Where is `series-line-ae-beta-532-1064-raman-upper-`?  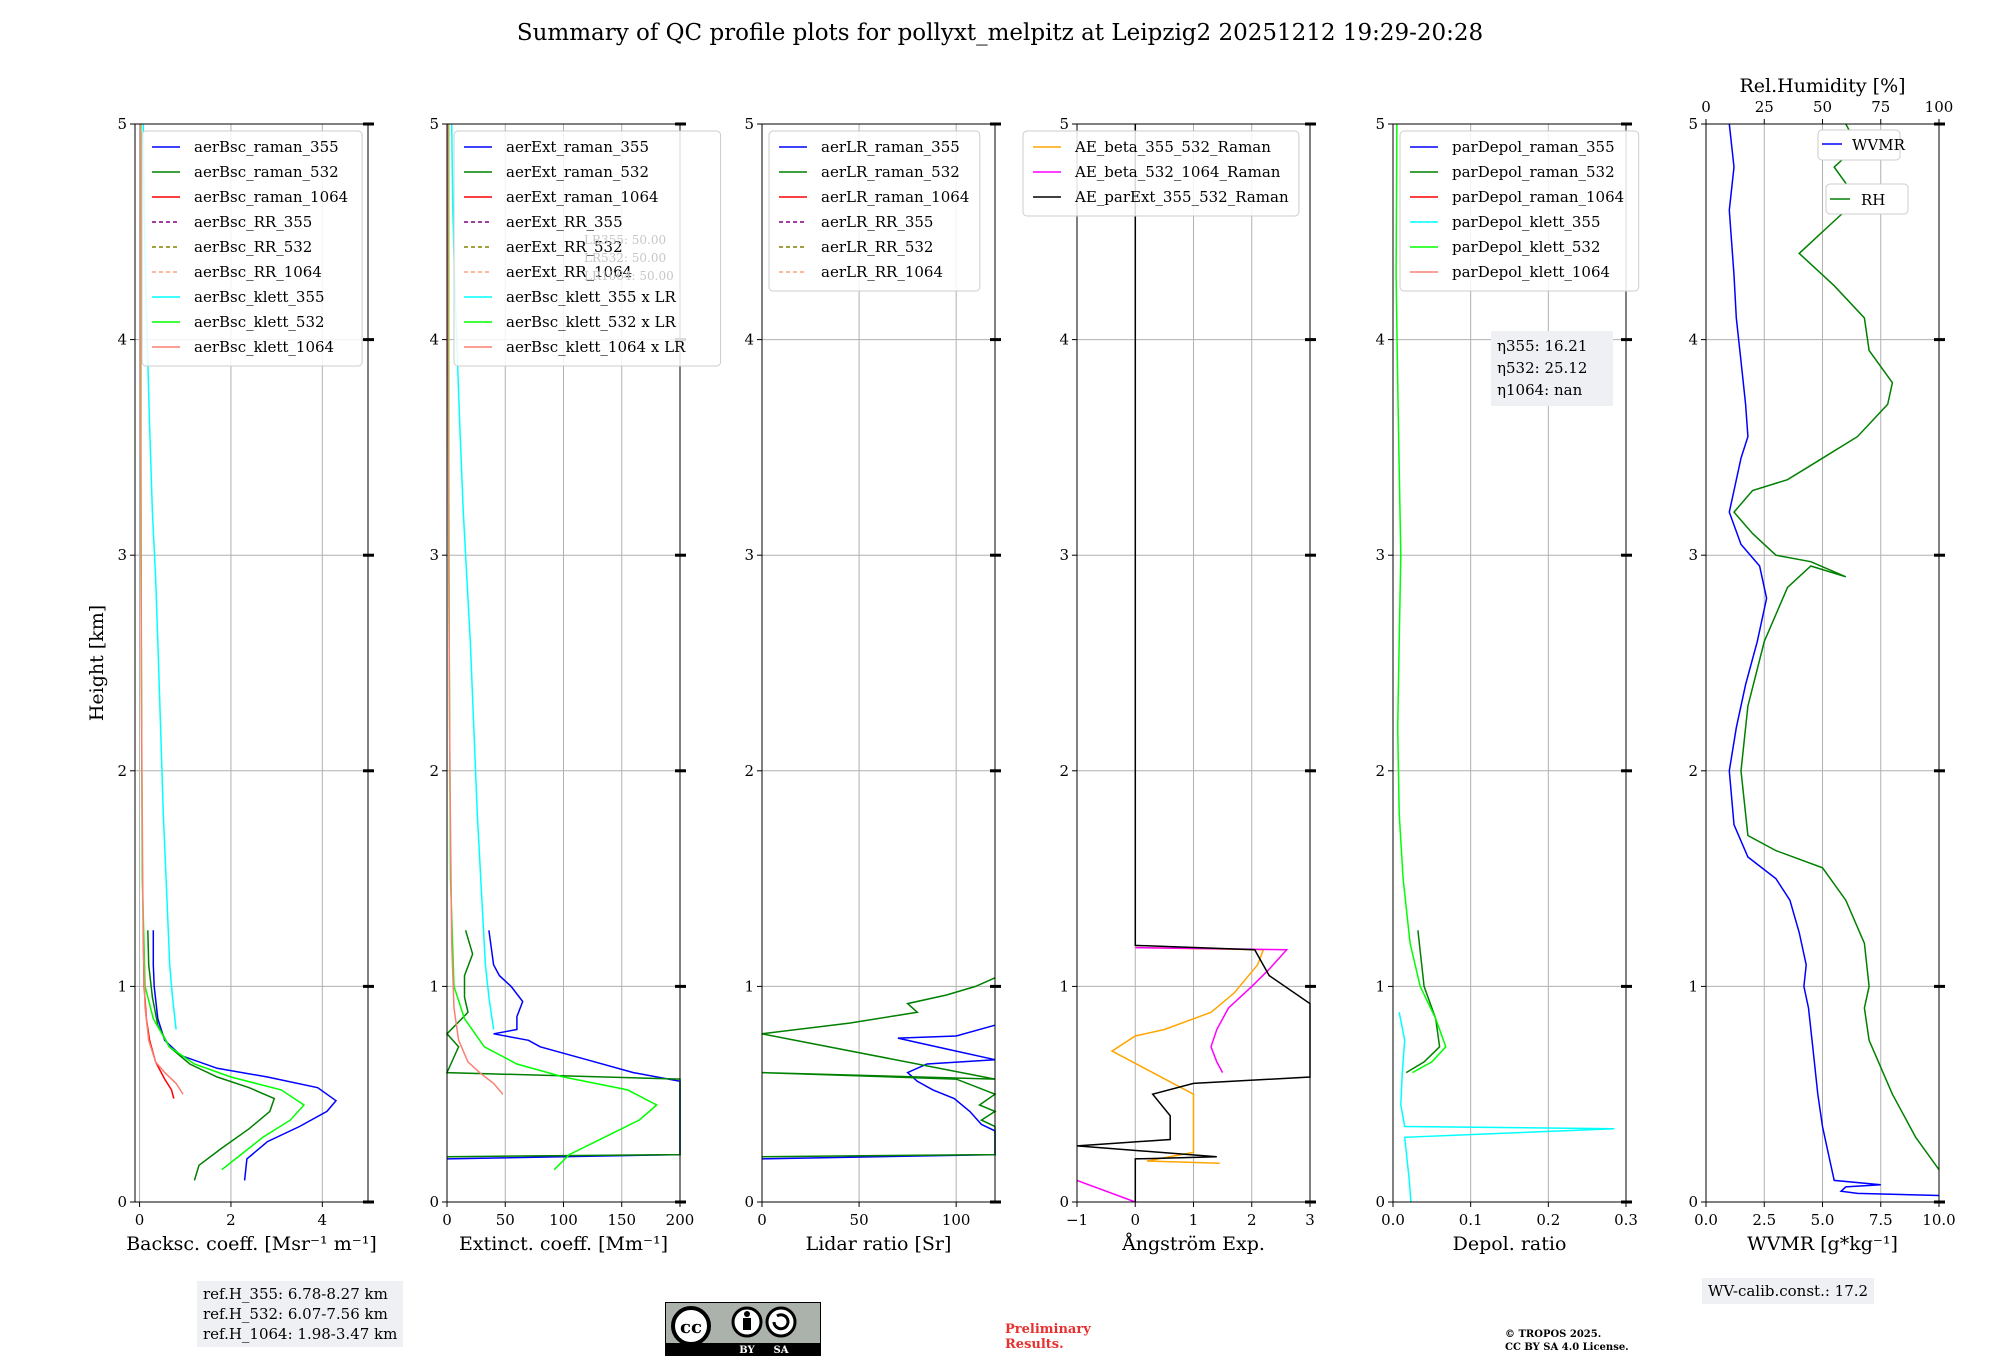 series-line-ae-beta-532-1064-raman-upper- is located at coordinates (1212, 1009).